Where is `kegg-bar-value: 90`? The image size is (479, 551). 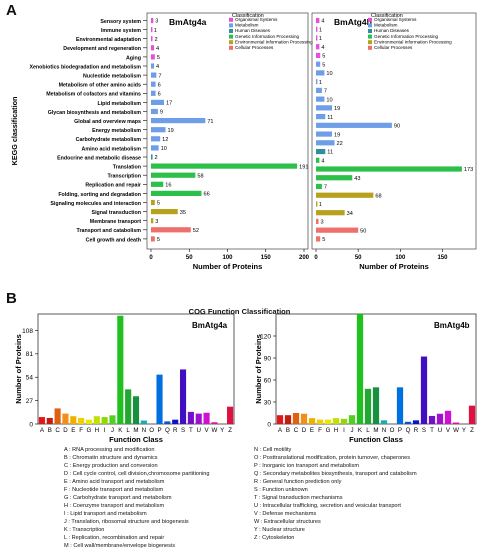
kegg-bar-value: 90 is located at coordinates (397, 127).